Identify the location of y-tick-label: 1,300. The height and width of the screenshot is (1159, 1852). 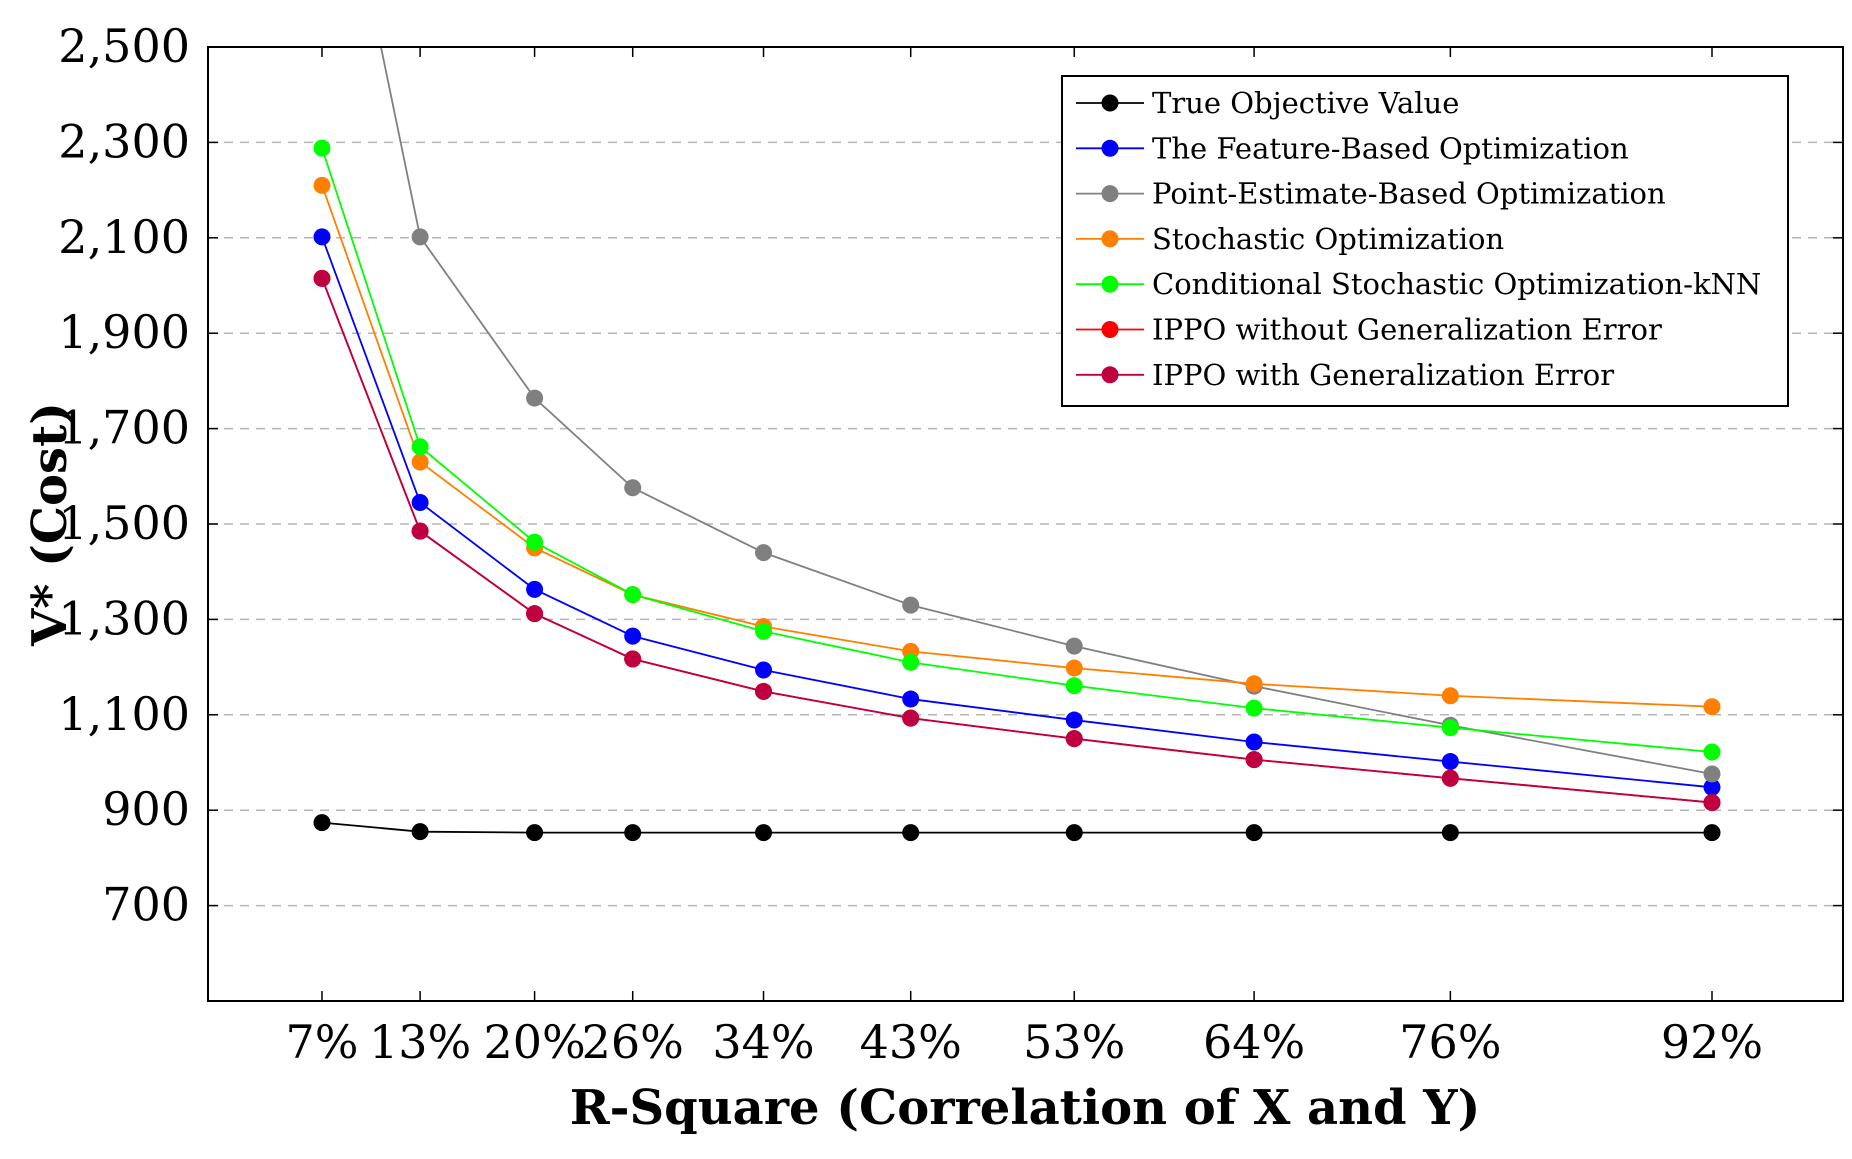
(124, 618).